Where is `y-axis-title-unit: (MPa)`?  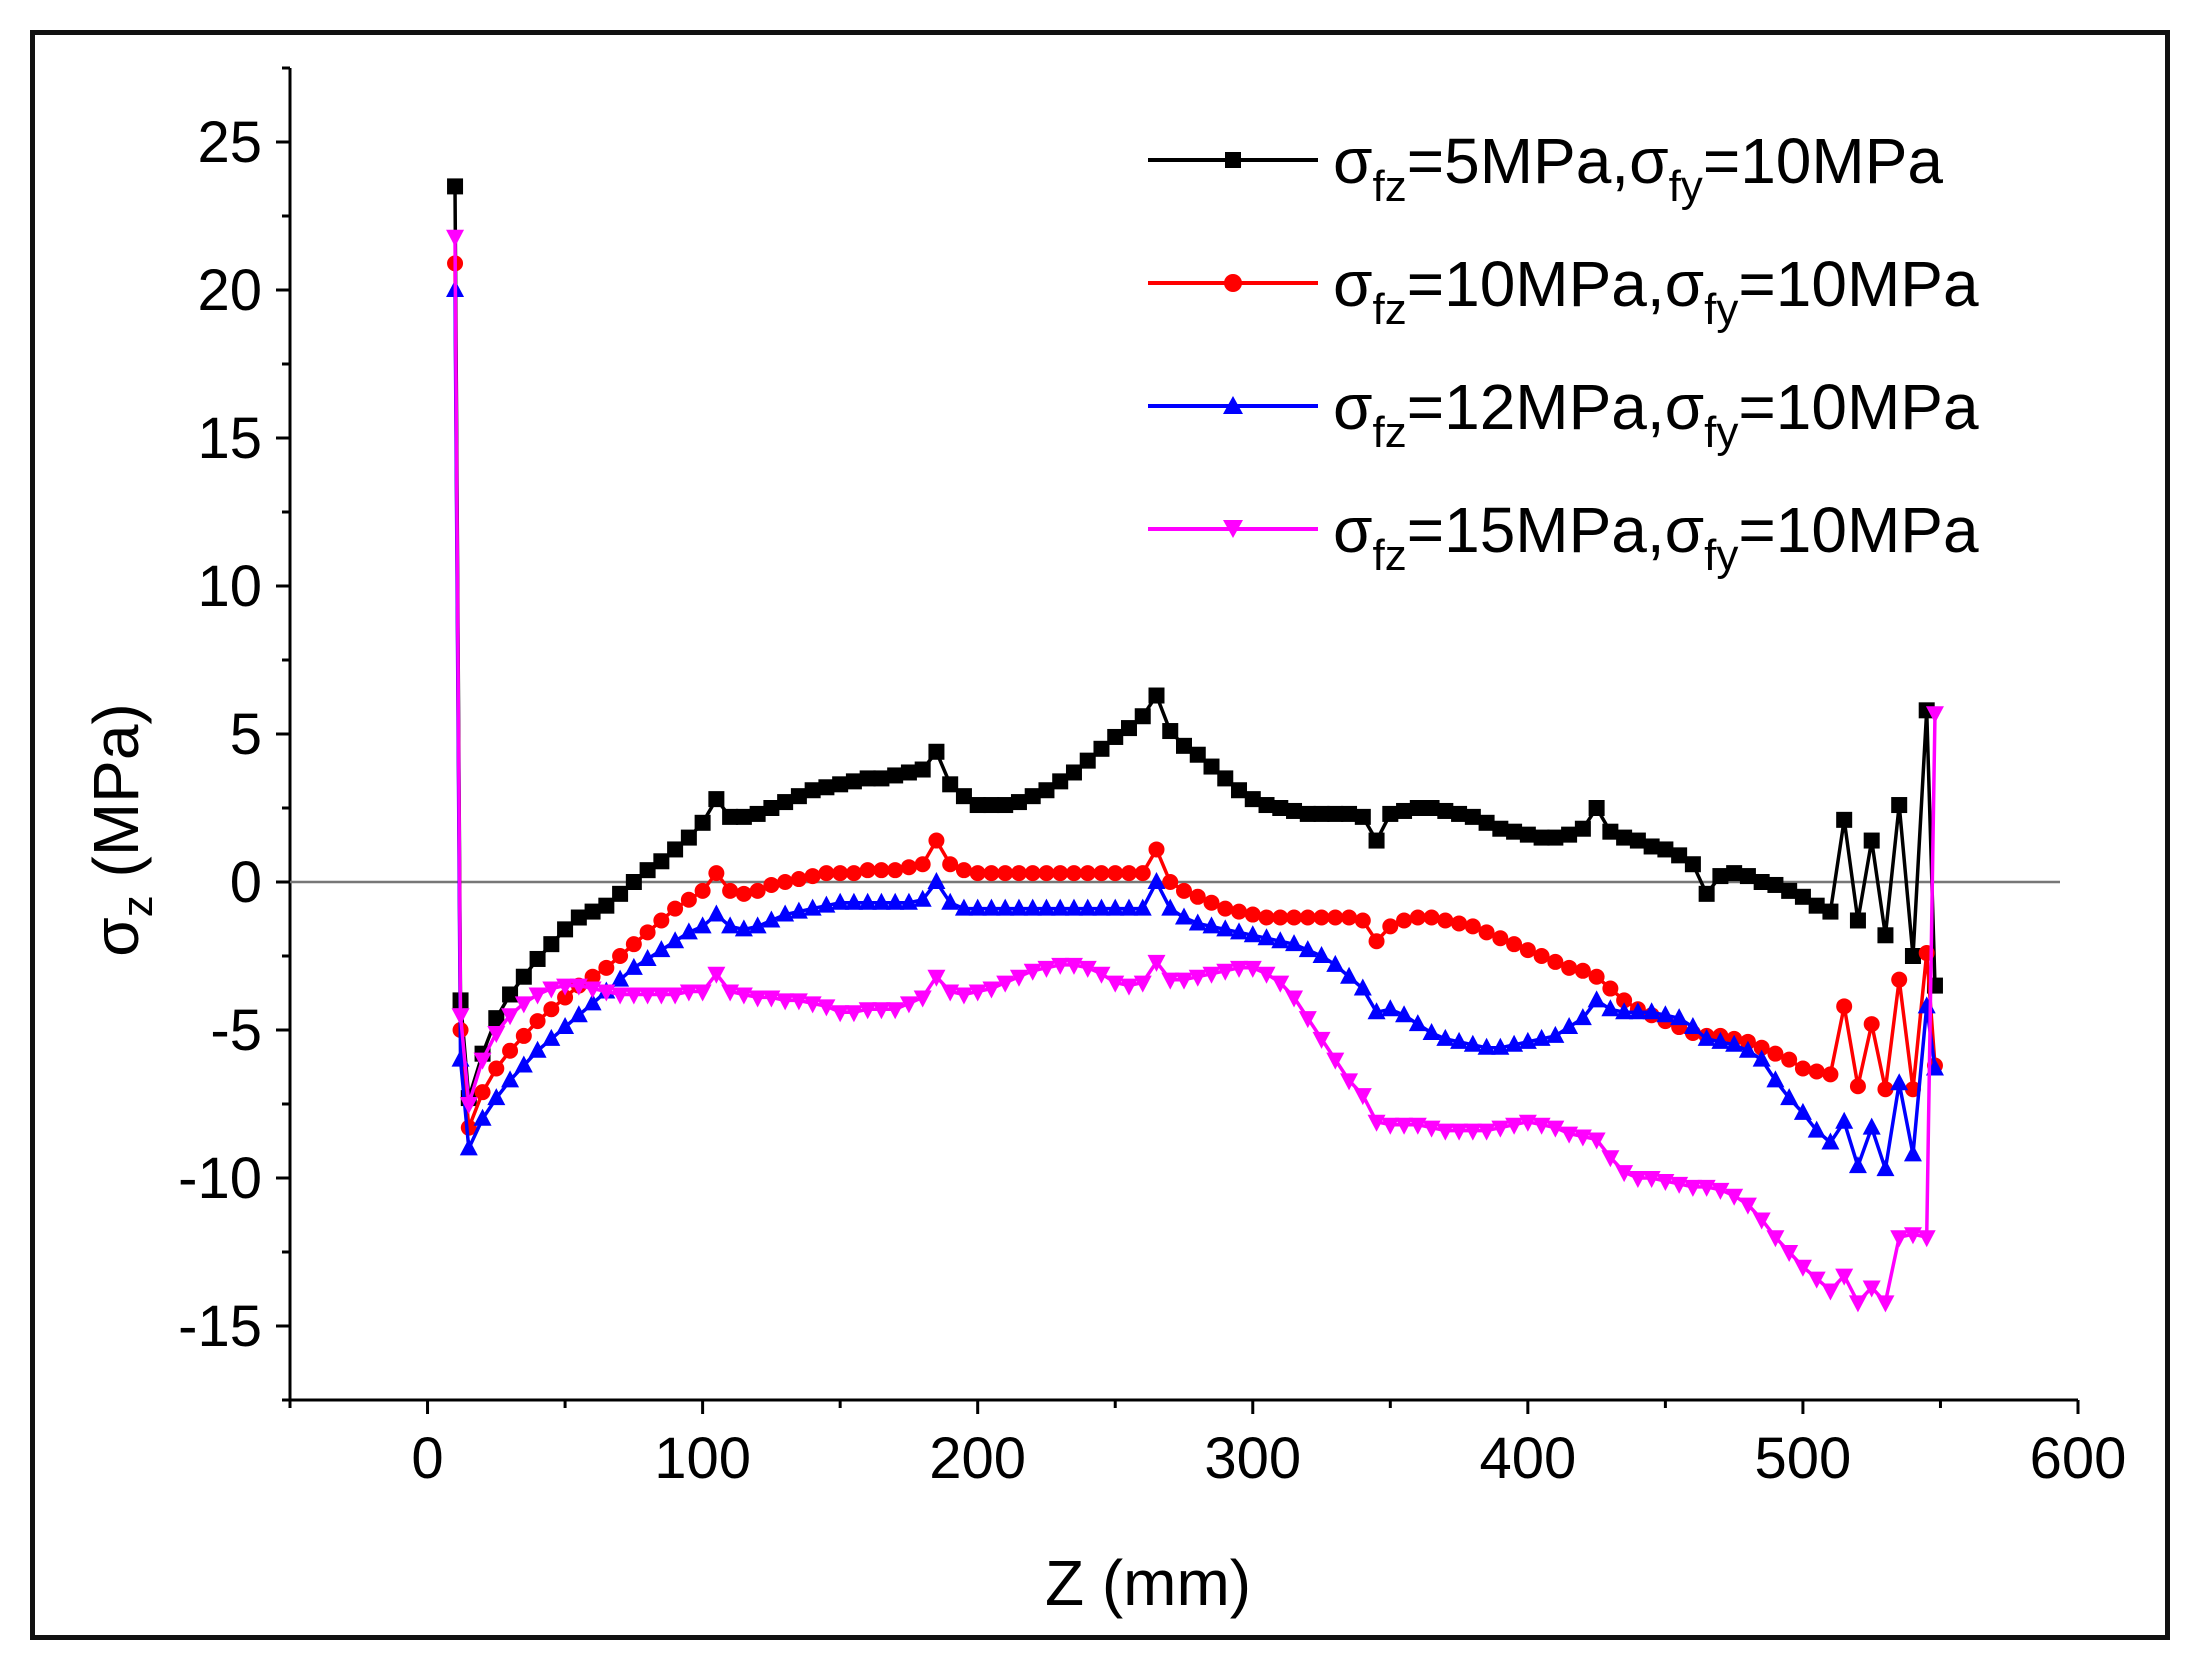 y-axis-title-unit: (MPa) is located at coordinates (116, 799).